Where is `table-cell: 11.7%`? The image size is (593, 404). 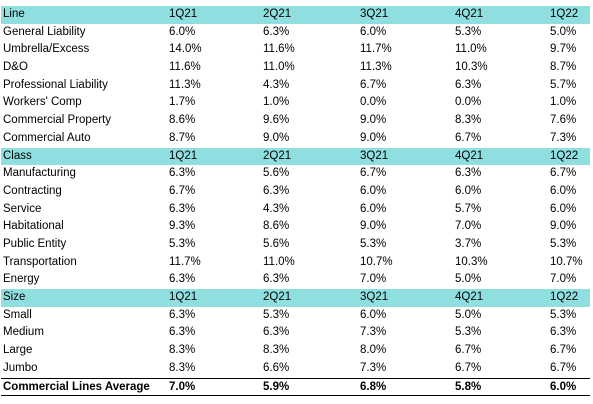
table-cell: 11.7% is located at coordinates (376, 49).